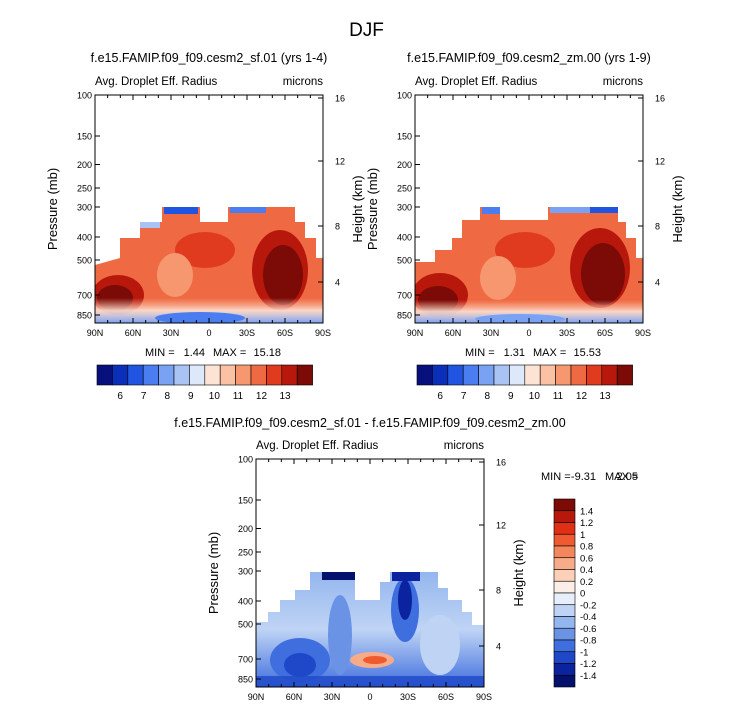 The height and width of the screenshot is (712, 733). What do you see at coordinates (194, 353) in the screenshot?
I see `panel-1-min-value: 1.44` at bounding box center [194, 353].